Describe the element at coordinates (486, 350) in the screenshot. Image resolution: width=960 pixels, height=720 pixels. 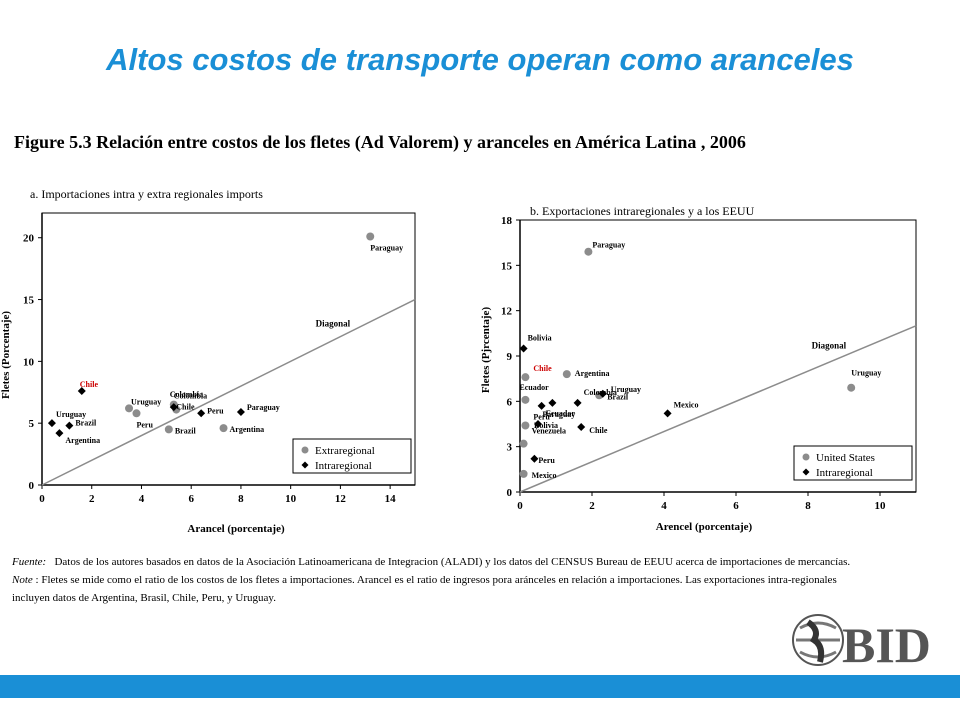
I see `panel-b-ylabel: Fletes (Pjrcentaje)` at that location.